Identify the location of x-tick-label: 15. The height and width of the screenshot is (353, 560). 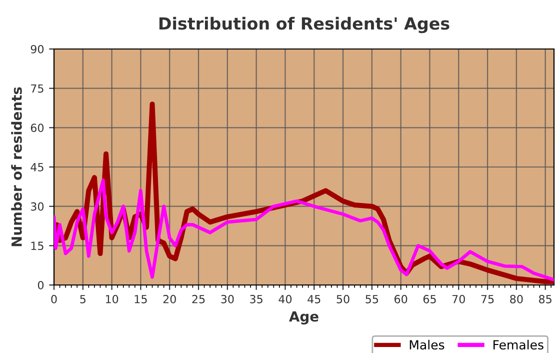
(140, 299).